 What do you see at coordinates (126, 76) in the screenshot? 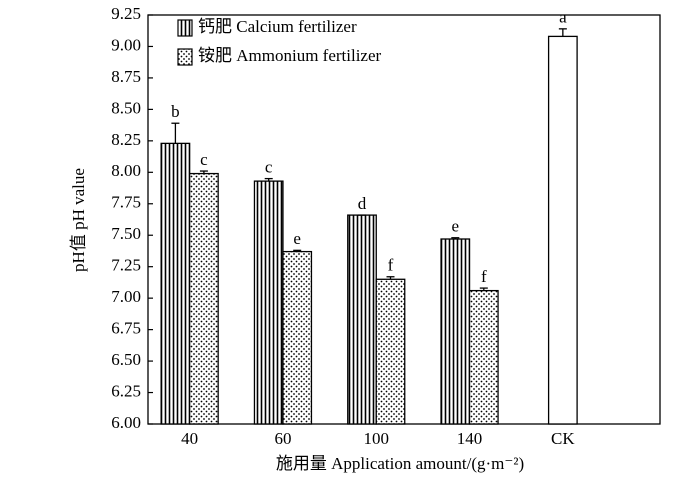
I see `y-tick-label: 8.75` at bounding box center [126, 76].